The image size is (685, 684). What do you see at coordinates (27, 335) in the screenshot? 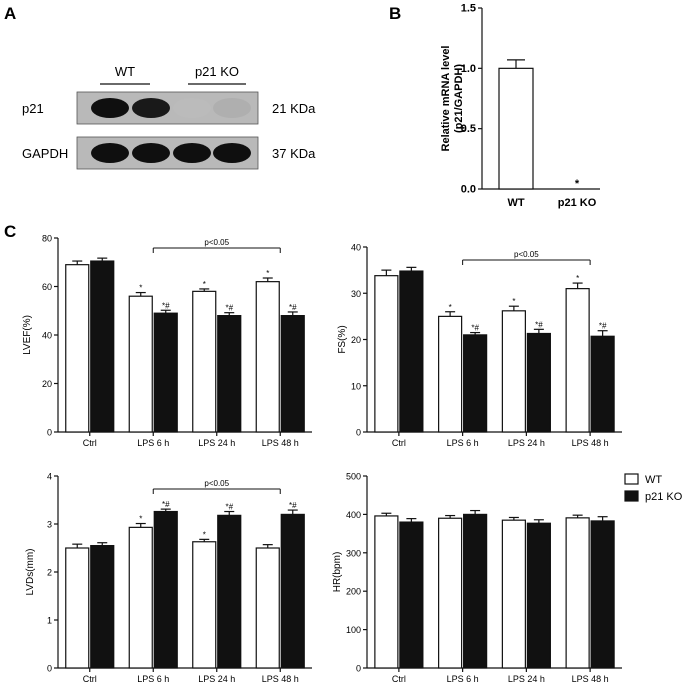
I see `y-axis-label: LVEF(%)` at bounding box center [27, 335].